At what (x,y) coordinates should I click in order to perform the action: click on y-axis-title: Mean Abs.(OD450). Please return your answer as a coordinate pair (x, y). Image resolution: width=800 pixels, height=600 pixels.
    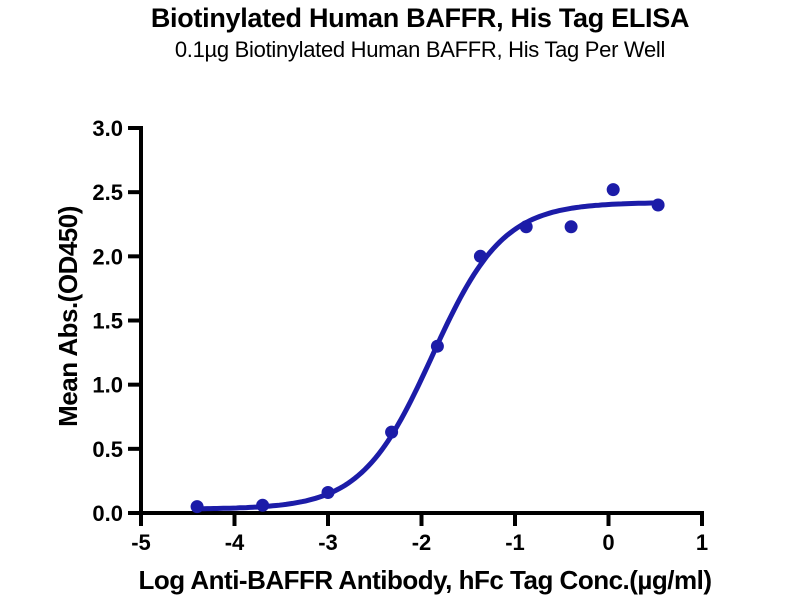
    Looking at the image, I should click on (68, 316).